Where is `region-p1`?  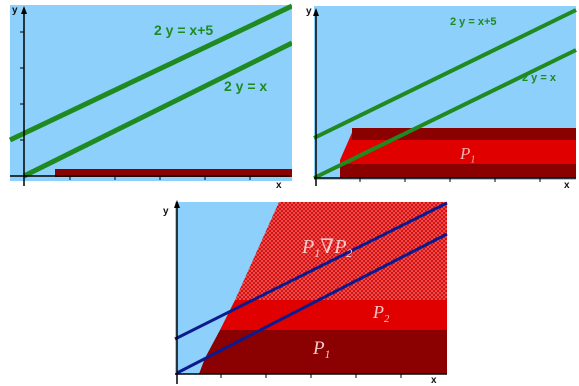
region-p1 is located at coordinates (323, 352).